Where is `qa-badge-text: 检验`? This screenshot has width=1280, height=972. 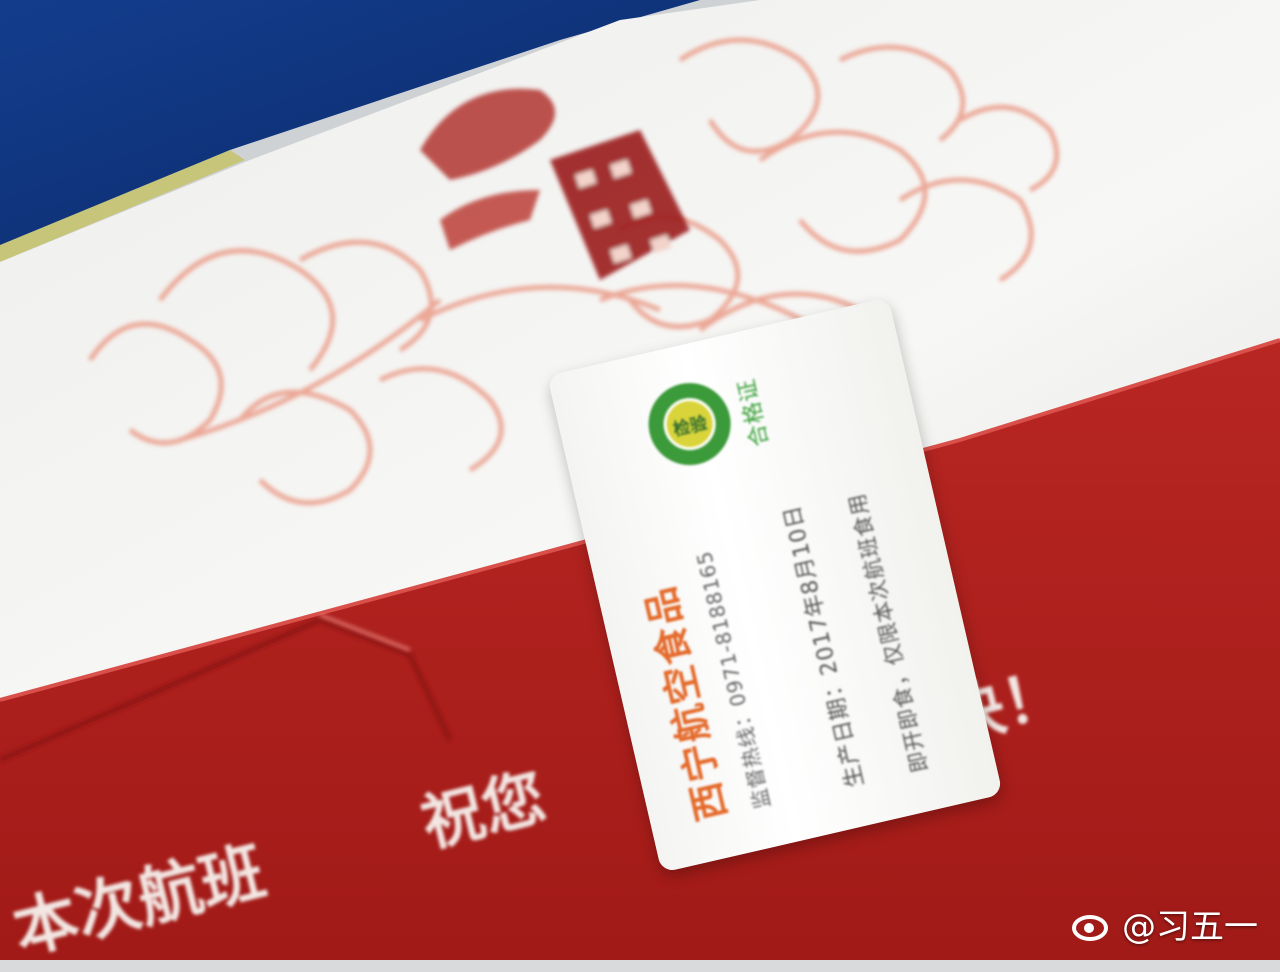
qa-badge-text: 检验 is located at coordinates (689, 424).